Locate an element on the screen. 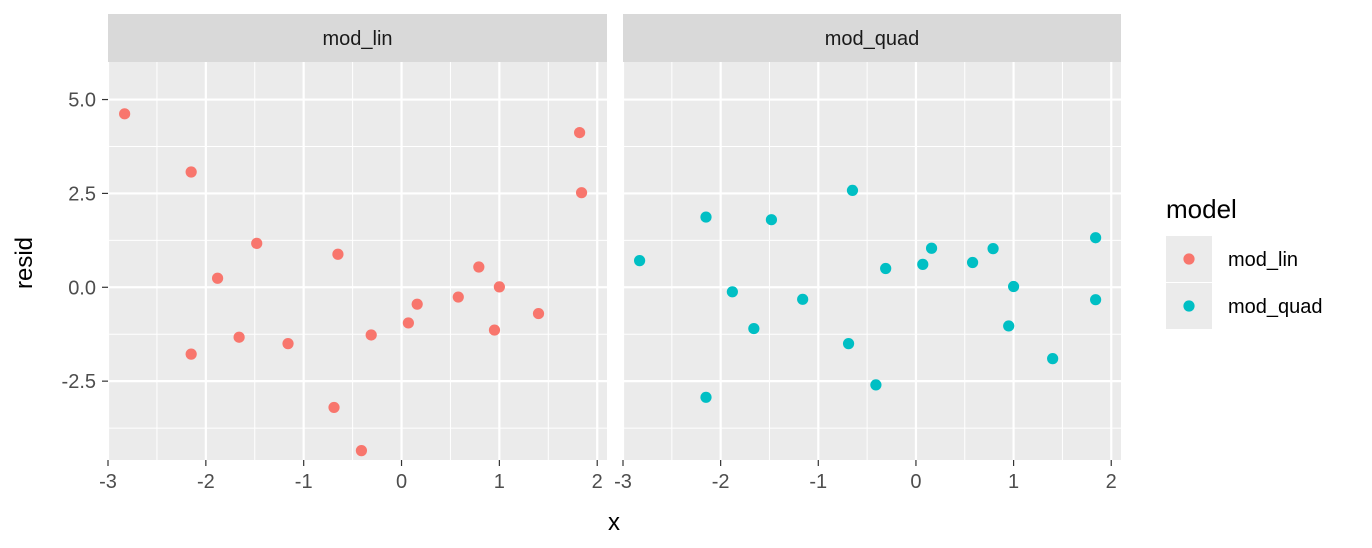 Image resolution: width=1372 pixels, height=548 pixels. y-axis: 5.0 2.5 0.0 -2.5 is located at coordinates (85, 241).